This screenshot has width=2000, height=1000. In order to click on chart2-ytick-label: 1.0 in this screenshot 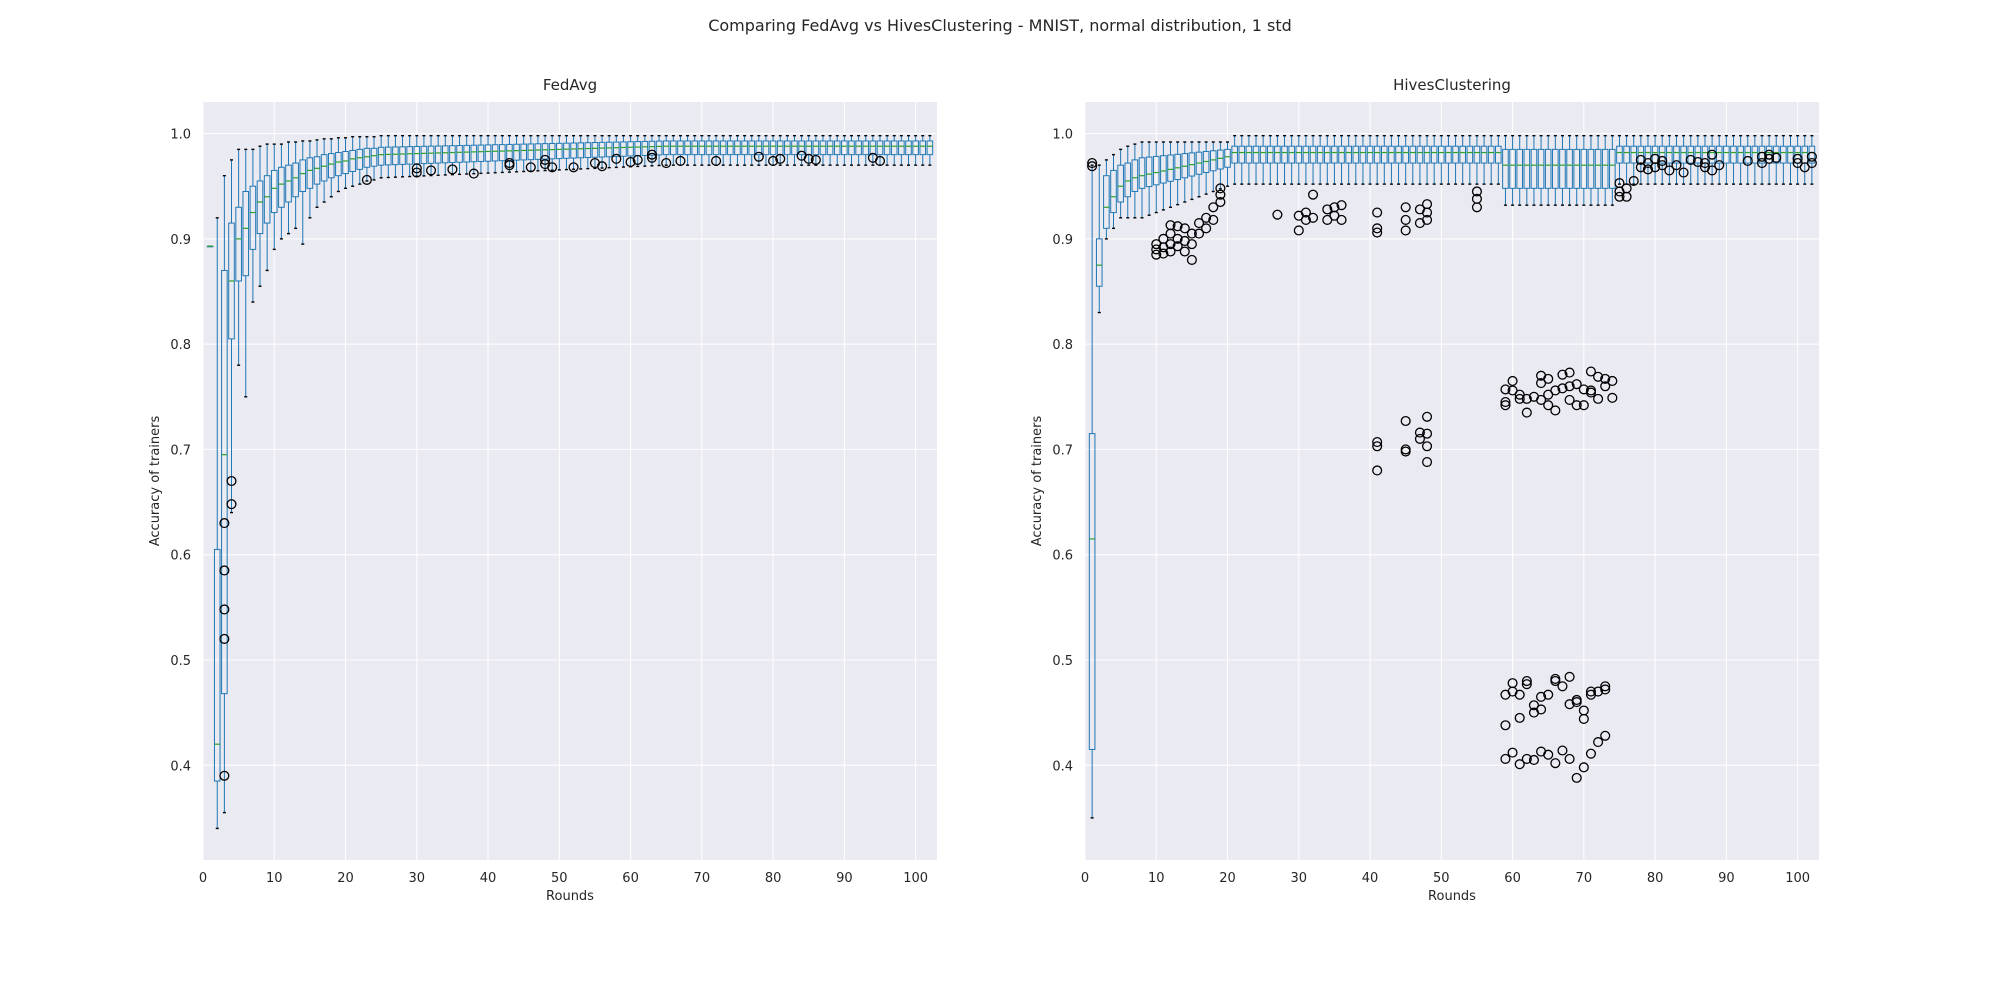, I will do `click(1062, 135)`.